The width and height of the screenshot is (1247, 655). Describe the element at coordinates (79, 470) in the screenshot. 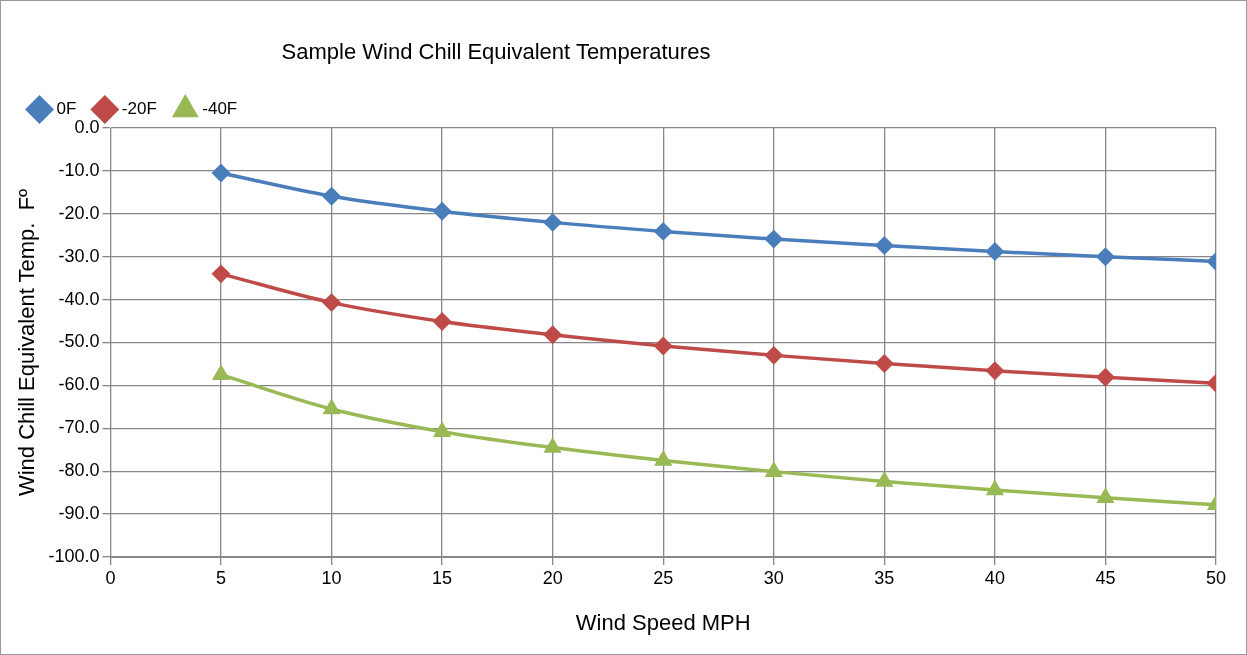

I see `y-tick-label: -80.0` at that location.